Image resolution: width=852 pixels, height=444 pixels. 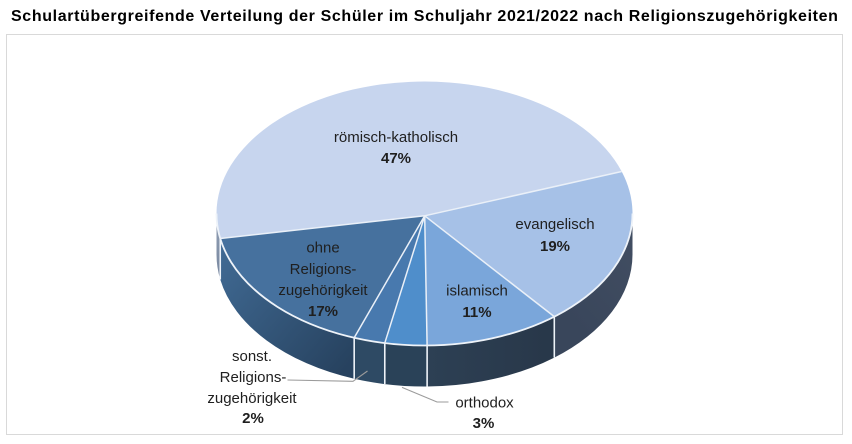 I want to click on svg-text: römisch-katholisch, so click(x=396, y=137).